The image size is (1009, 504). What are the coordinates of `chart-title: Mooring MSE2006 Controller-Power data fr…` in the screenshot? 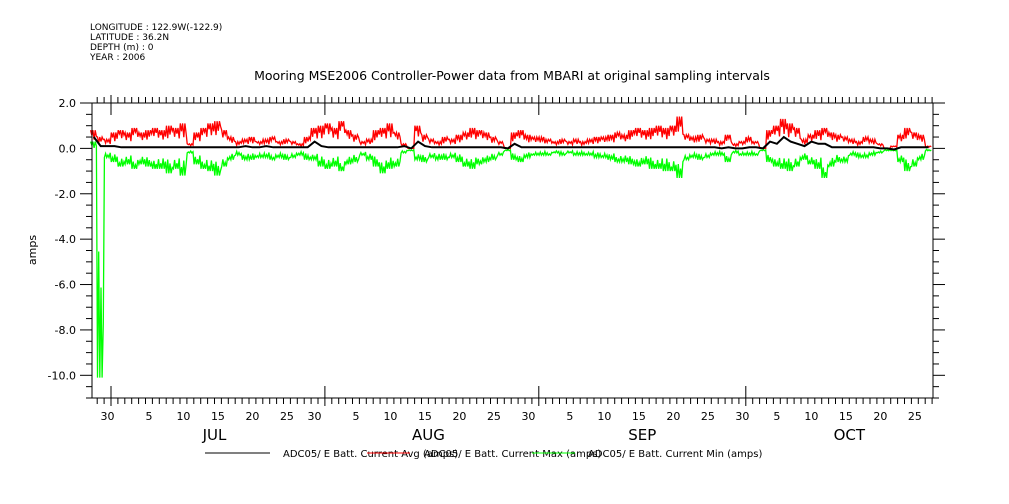 It's located at (512, 75).